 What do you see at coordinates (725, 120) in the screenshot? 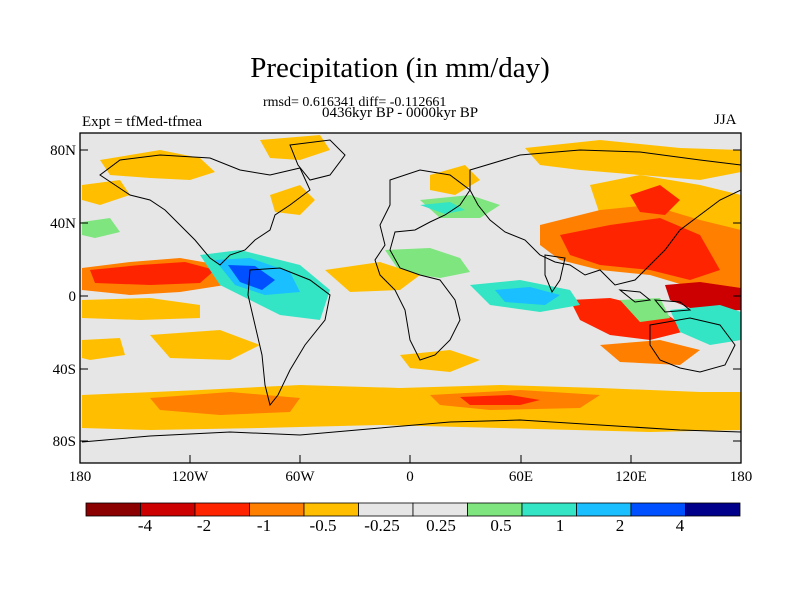
I see `season-label: JJA` at bounding box center [725, 120].